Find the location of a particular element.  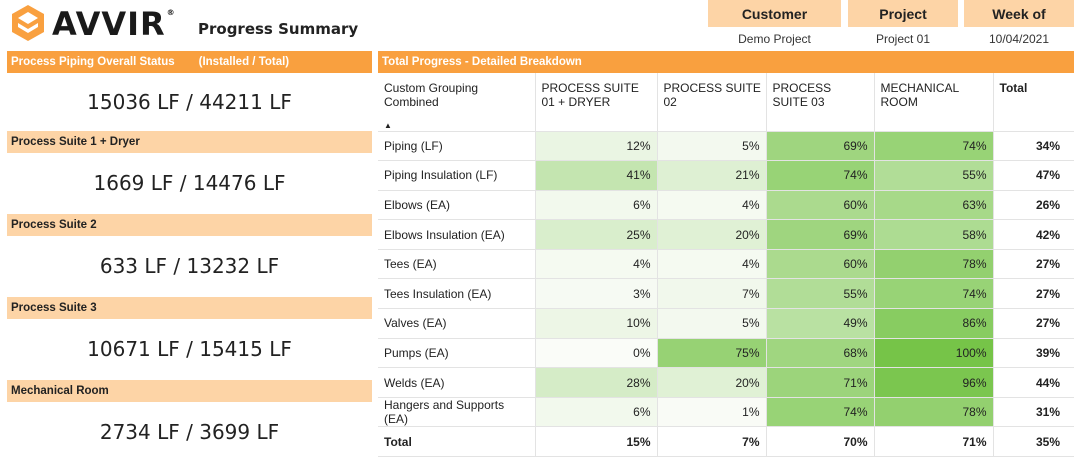

overall-status-value: 15036 LF / 44211 LF is located at coordinates (189, 102).